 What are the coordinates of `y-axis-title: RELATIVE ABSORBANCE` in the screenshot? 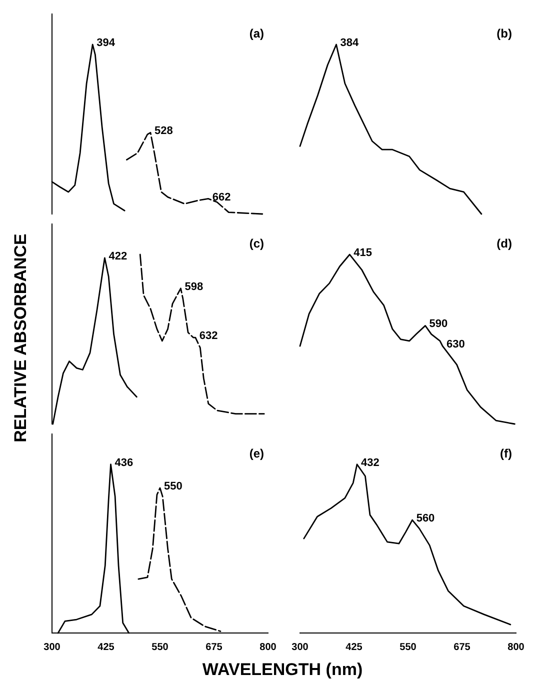 It's located at (21, 338).